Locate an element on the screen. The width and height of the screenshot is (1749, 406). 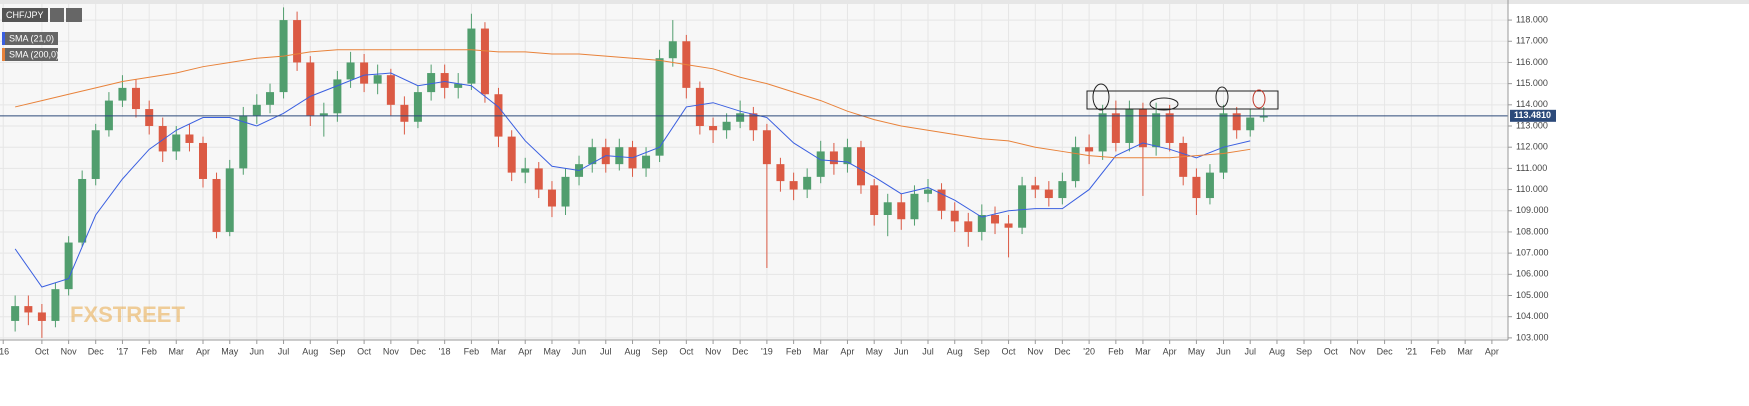
legend: SMA (21,0) SMA (200,0) is located at coordinates (30, 46).